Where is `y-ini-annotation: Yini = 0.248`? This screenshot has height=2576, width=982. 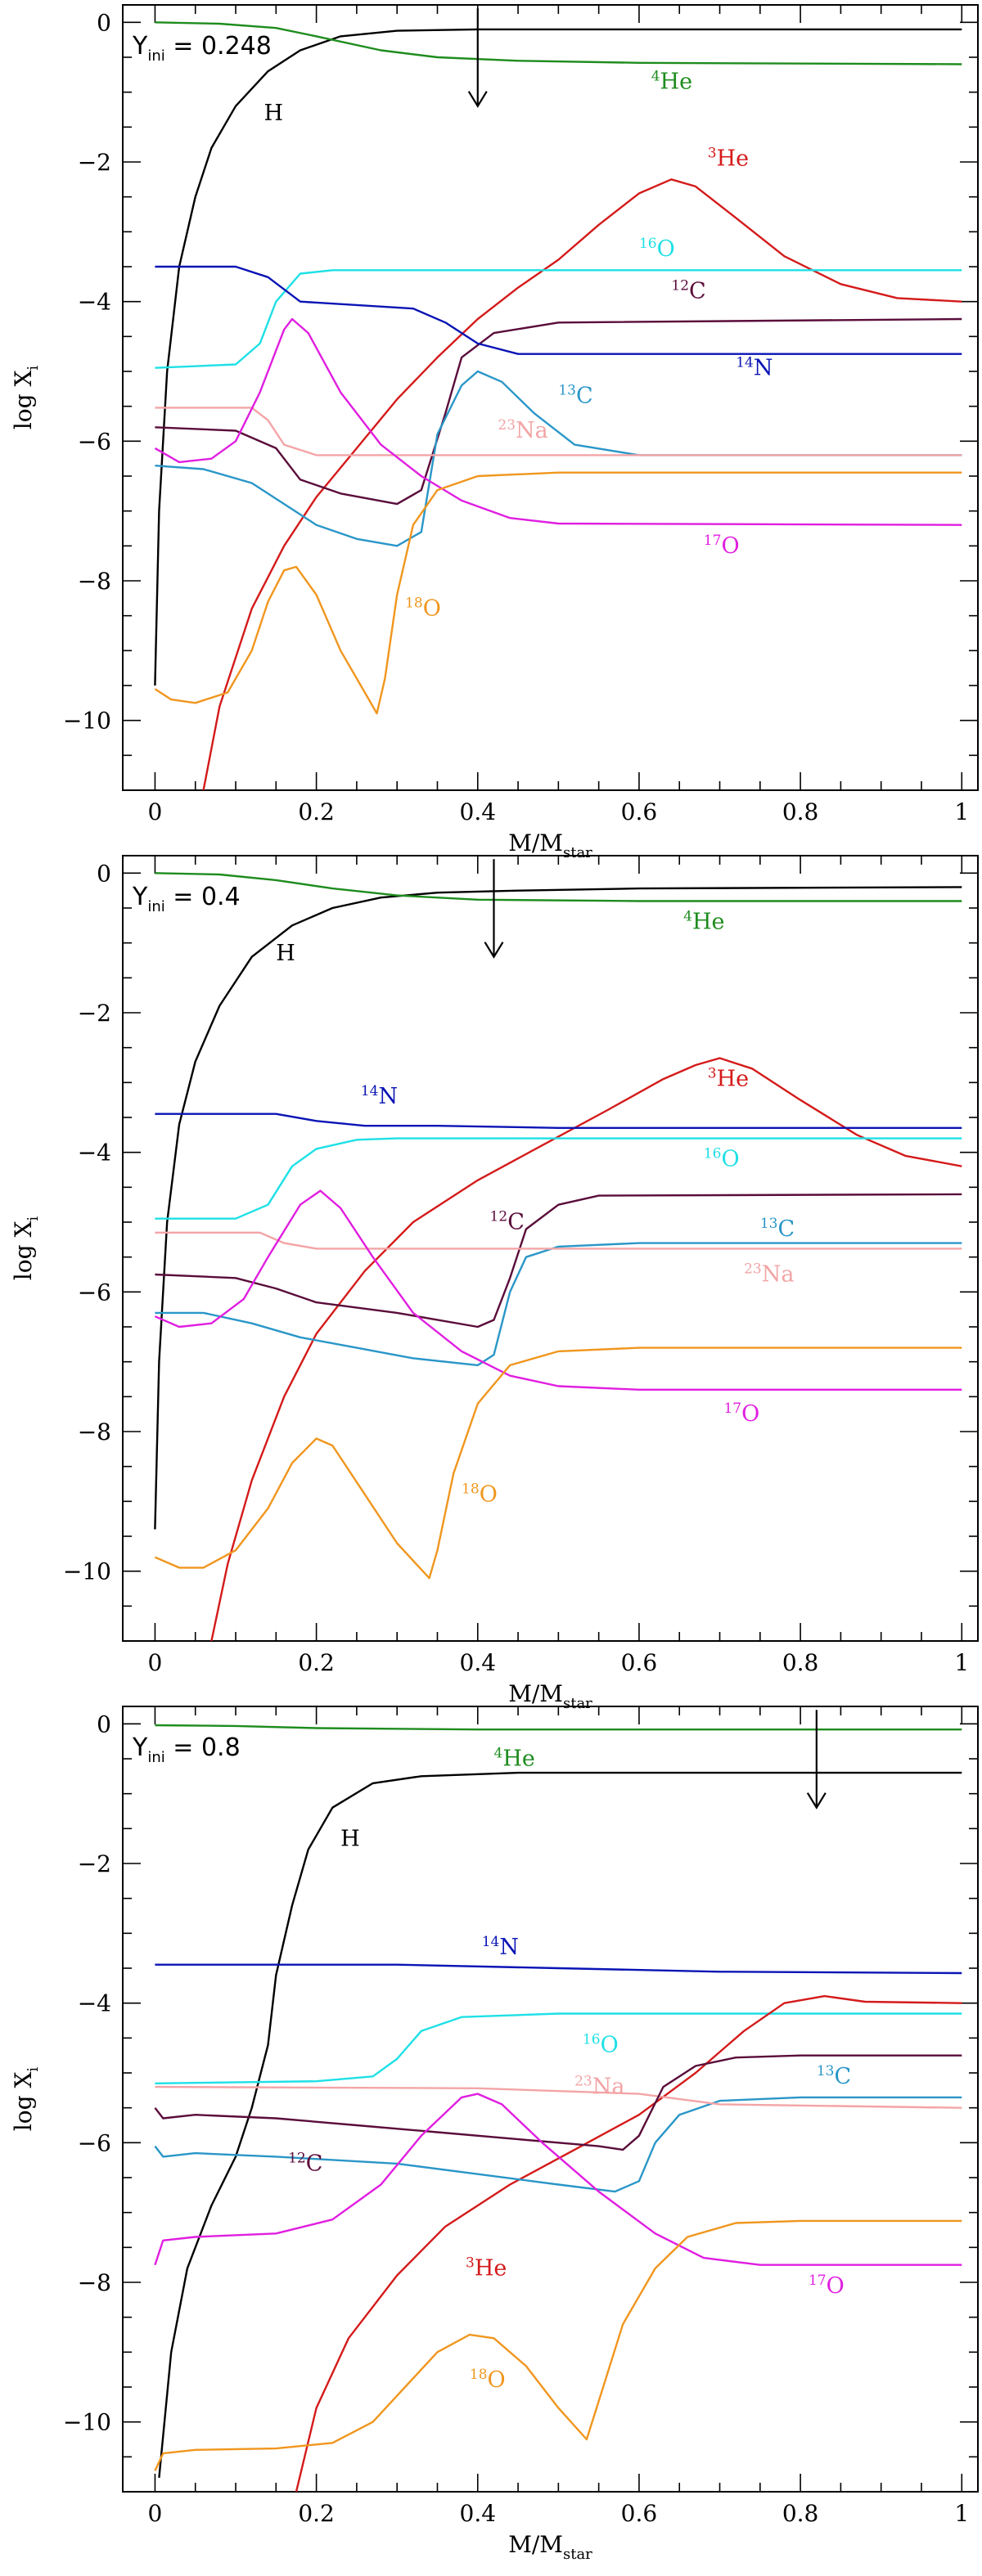
y-ini-annotation: Yini = 0.248 is located at coordinates (202, 48).